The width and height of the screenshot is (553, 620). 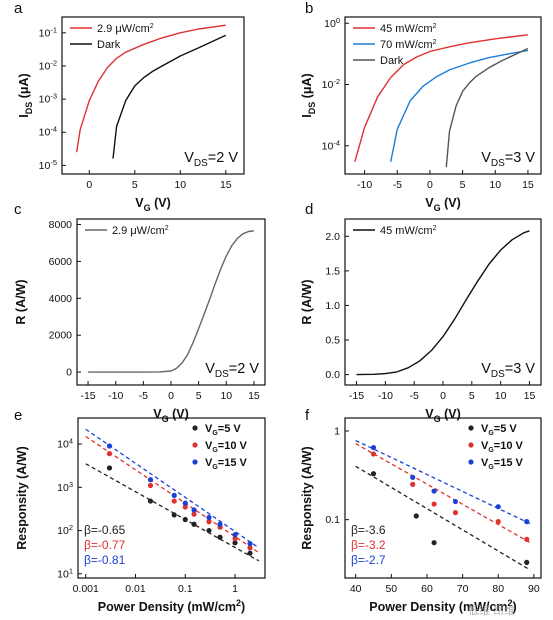 I want to click on y-tick-label: 2000, so click(x=61, y=336).